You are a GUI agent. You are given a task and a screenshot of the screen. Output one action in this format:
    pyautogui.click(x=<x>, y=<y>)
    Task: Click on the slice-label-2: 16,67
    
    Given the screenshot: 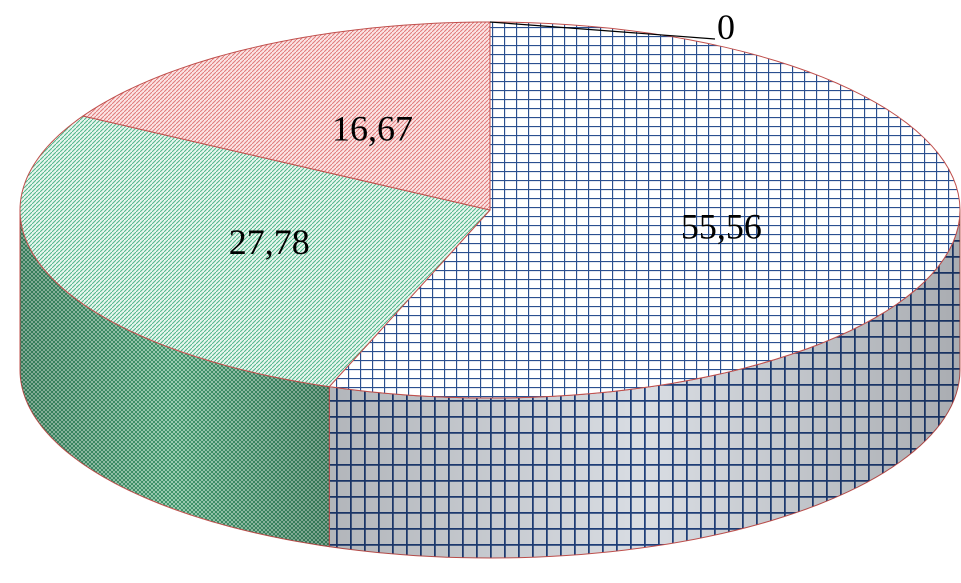 What is the action you would take?
    pyautogui.click(x=372, y=129)
    